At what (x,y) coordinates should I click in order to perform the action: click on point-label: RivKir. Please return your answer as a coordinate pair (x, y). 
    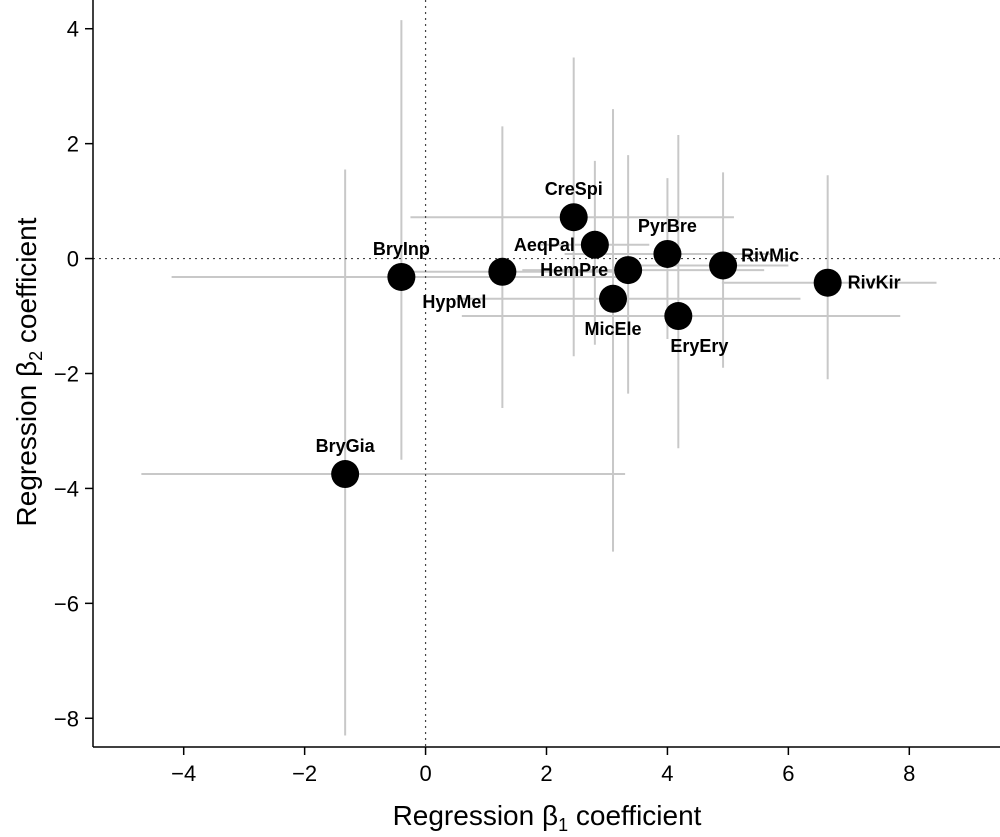
    Looking at the image, I should click on (874, 283).